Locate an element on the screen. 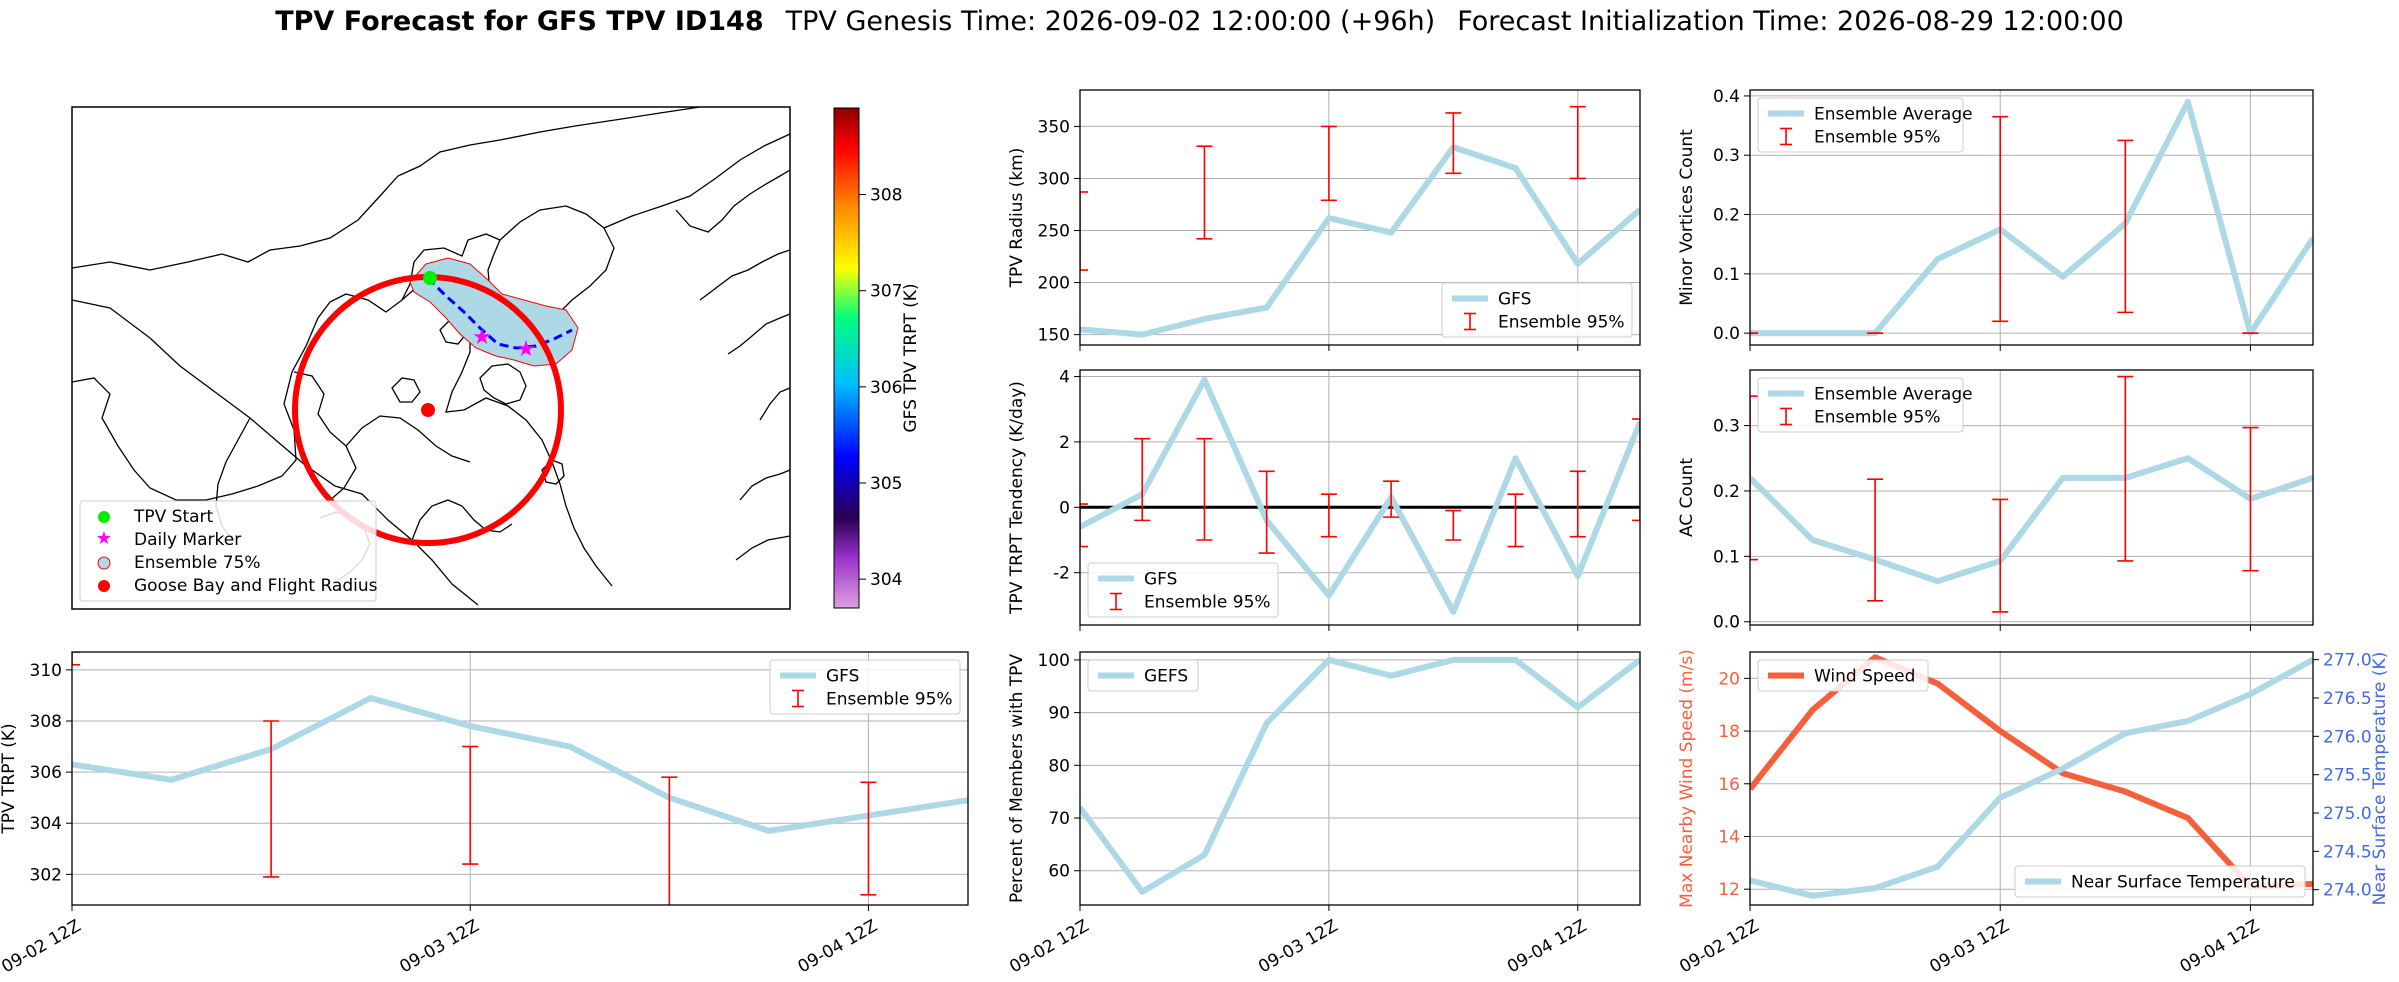  y-tick-label: 20 is located at coordinates (1729, 679).